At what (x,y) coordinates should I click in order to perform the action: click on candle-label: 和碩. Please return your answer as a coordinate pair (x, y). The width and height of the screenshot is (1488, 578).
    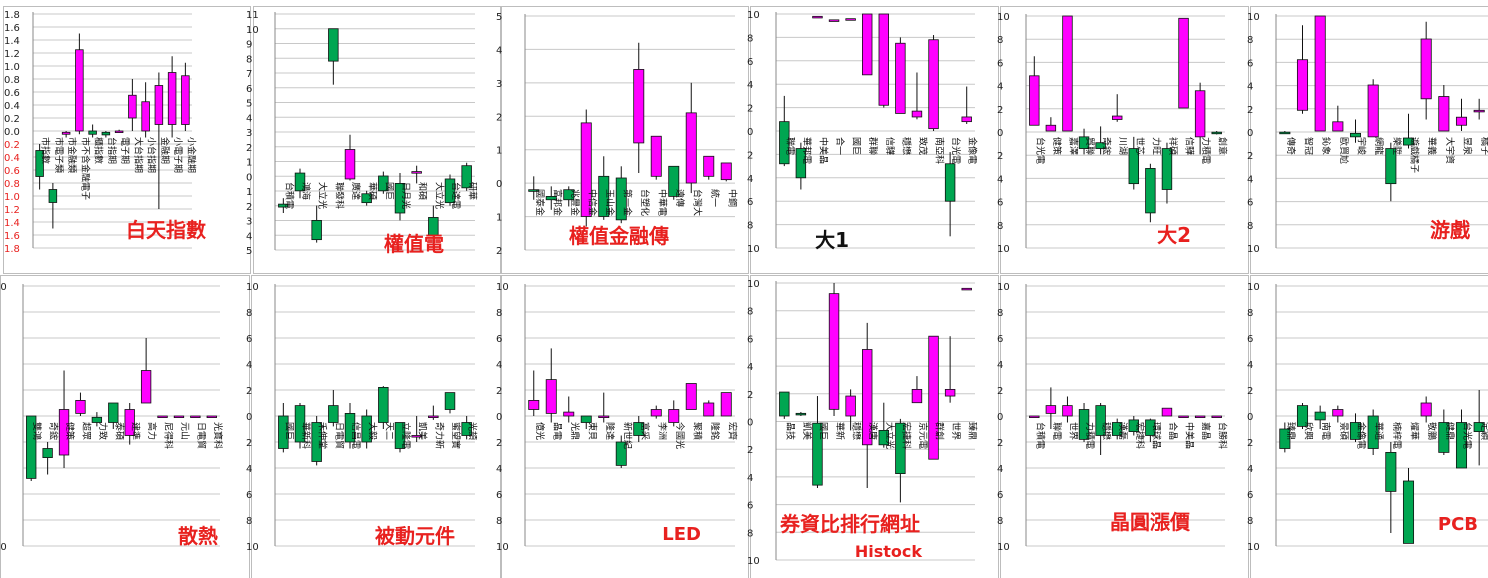
    Looking at the image, I should click on (422, 191).